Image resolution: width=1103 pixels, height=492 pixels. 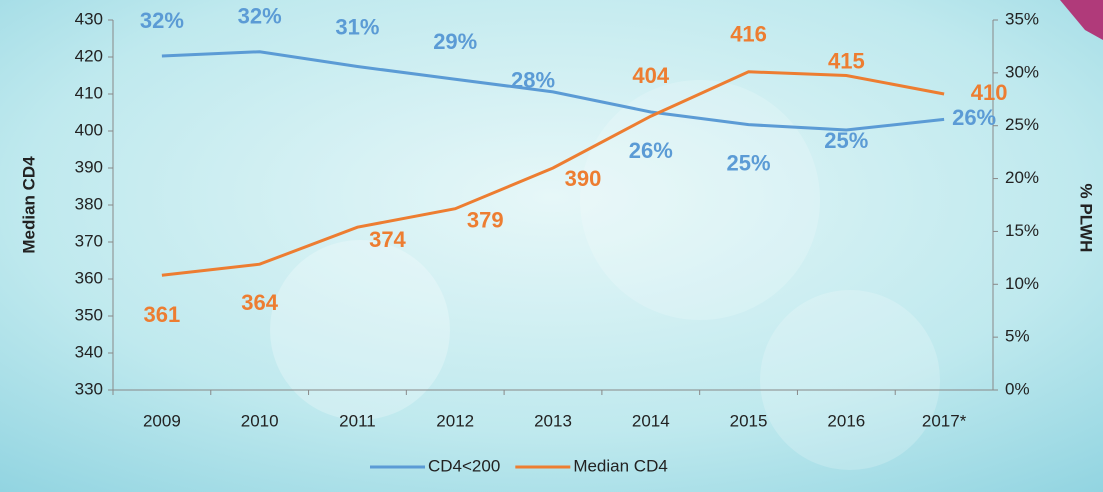 What do you see at coordinates (464, 465) in the screenshot?
I see `legend-label: CD4<200` at bounding box center [464, 465].